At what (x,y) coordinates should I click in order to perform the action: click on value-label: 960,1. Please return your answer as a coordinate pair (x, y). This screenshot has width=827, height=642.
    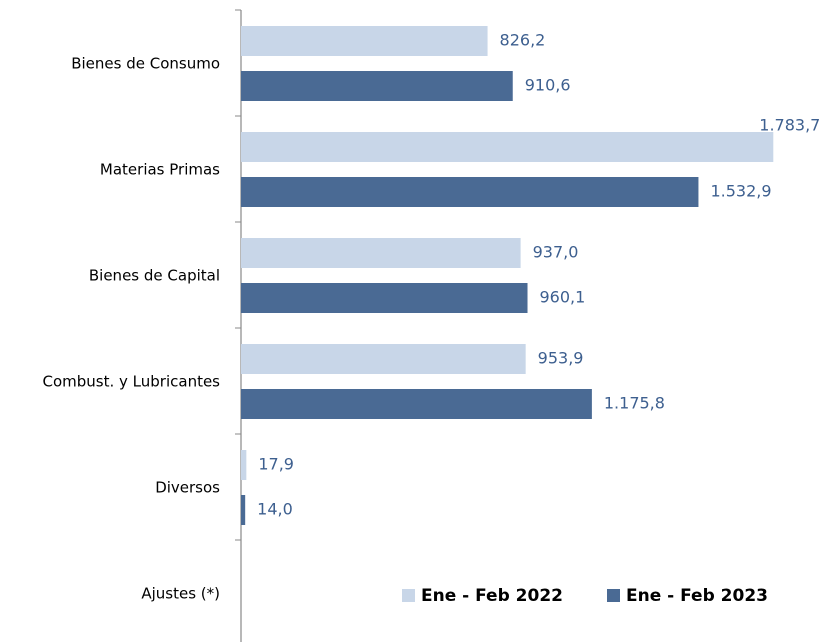
    Looking at the image, I should click on (563, 297).